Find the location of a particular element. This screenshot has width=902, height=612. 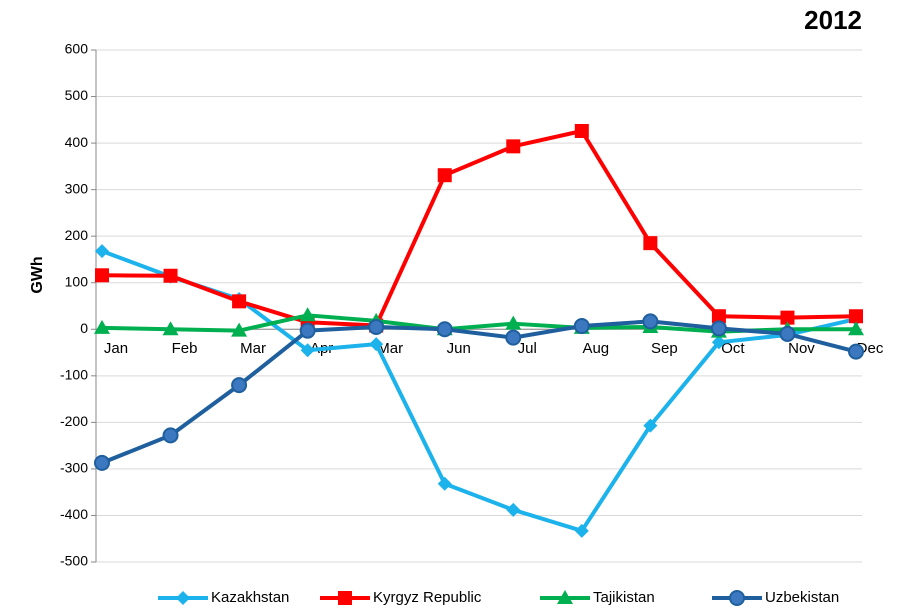

y-tick-label: 300 is located at coordinates (77, 188).